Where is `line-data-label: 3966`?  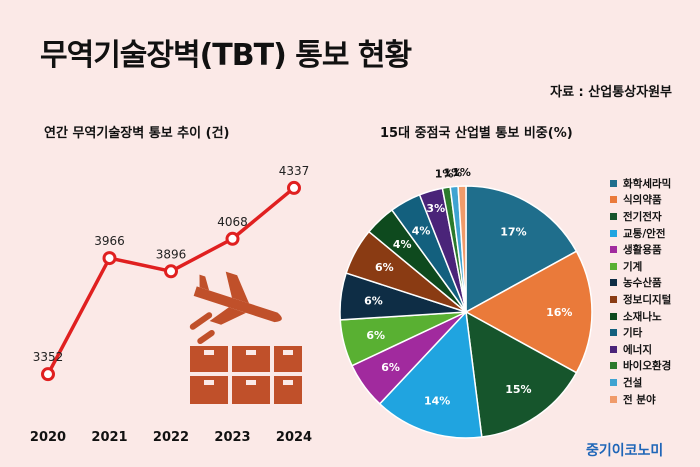 line-data-label: 3966 is located at coordinates (109, 241).